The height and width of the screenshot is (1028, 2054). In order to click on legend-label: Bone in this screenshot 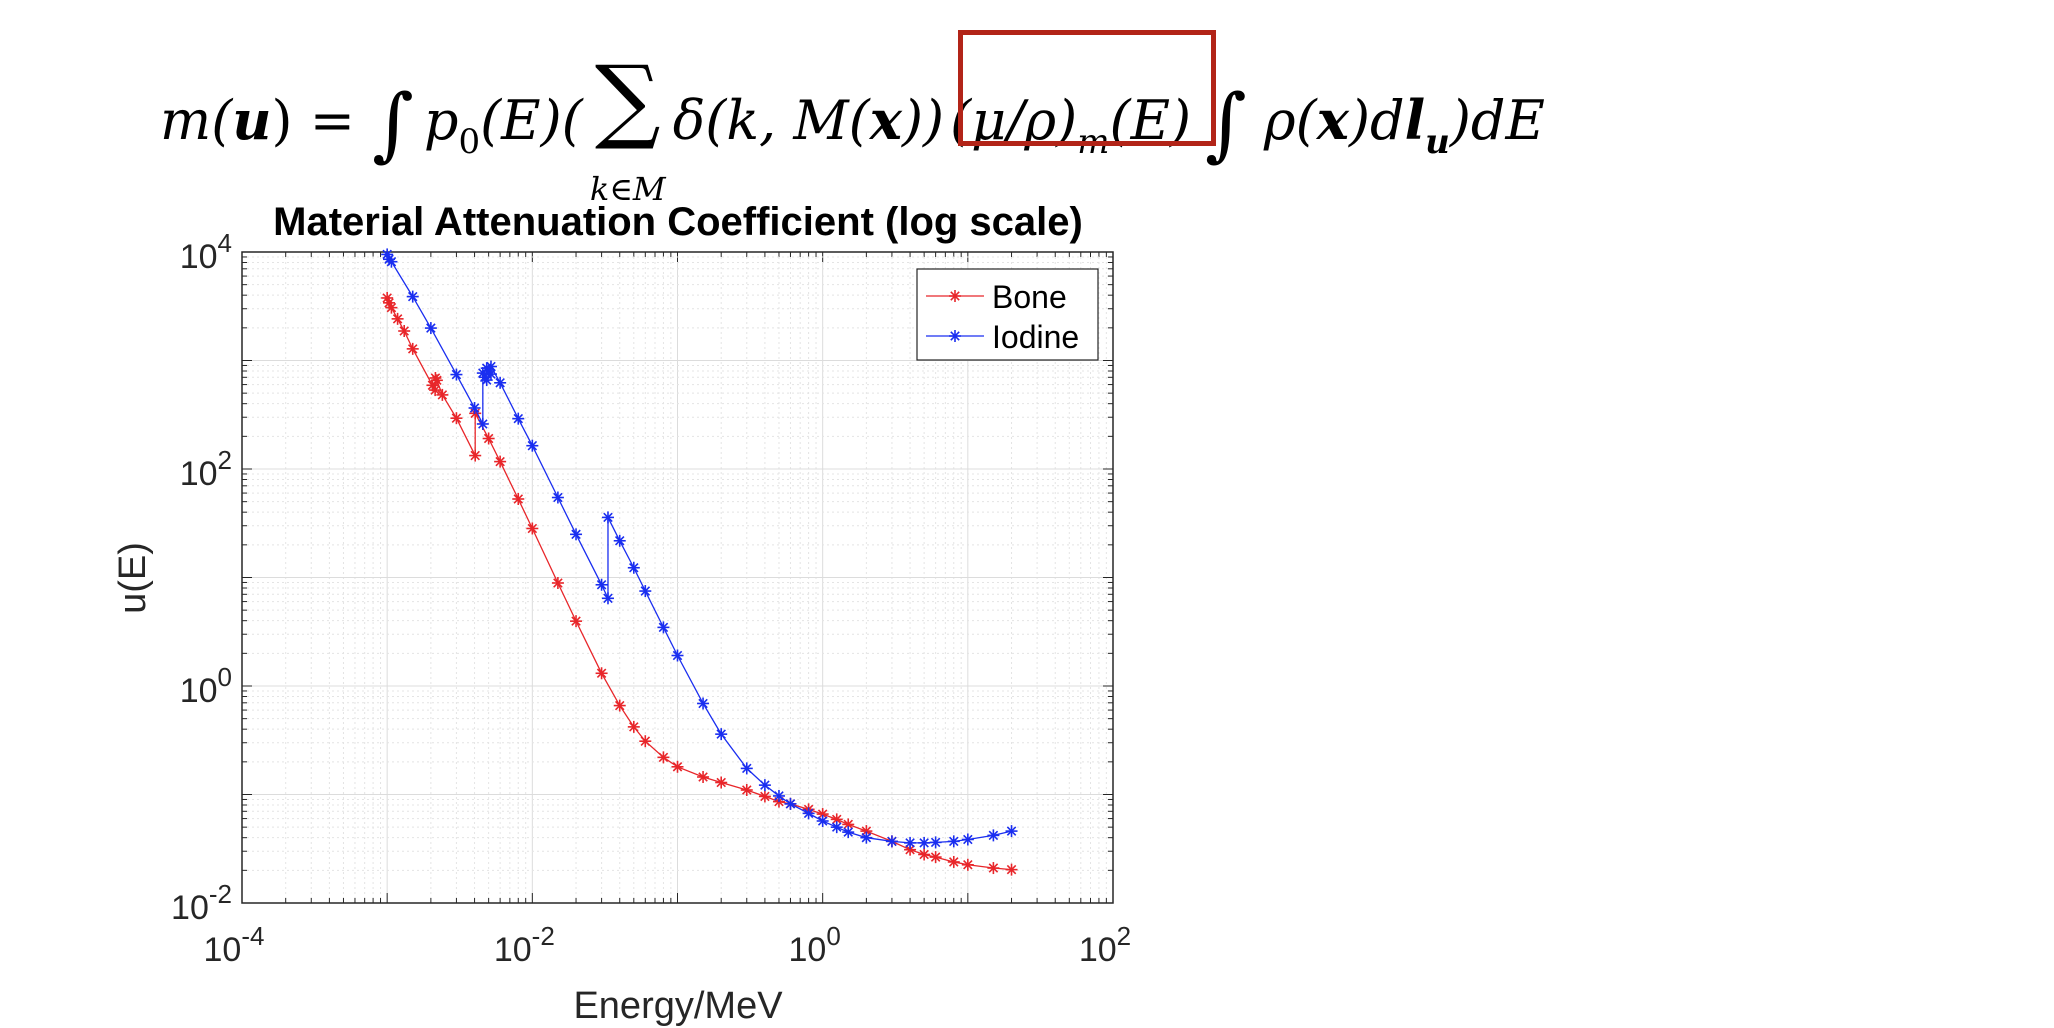, I will do `click(1029, 297)`.